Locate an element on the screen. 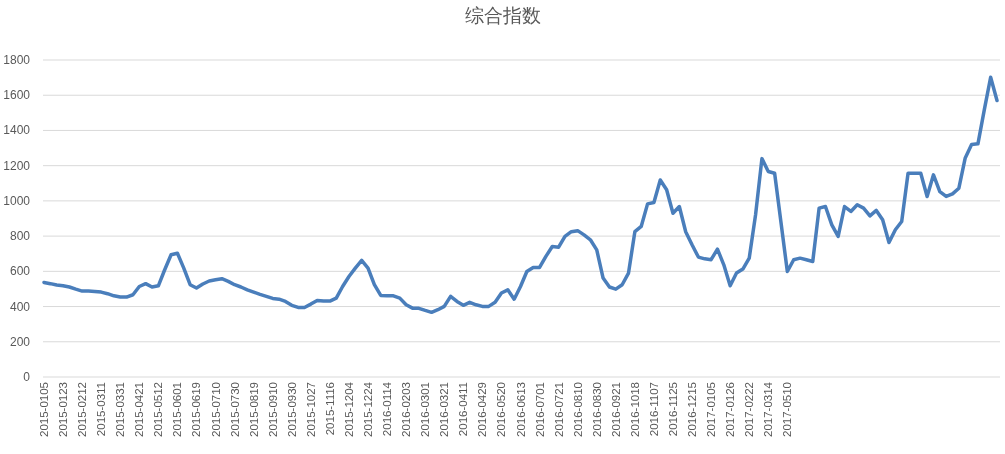 The width and height of the screenshot is (1005, 454). x-tick-label: 2015-0311 is located at coordinates (101, 409).